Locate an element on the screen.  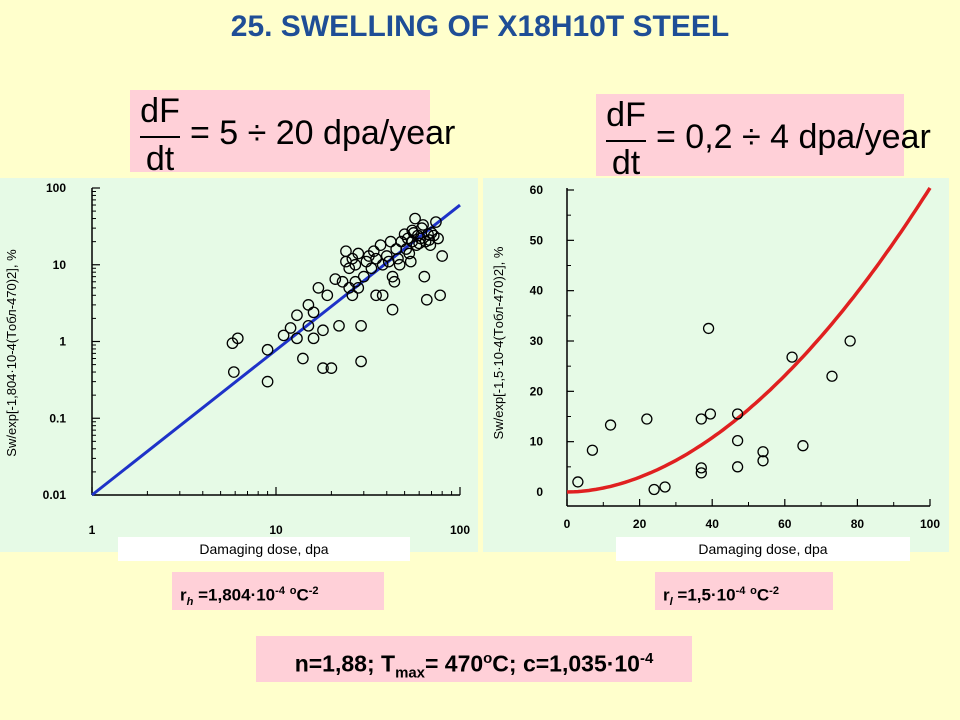
y-tick-label: 60 is located at coordinates (537, 190).